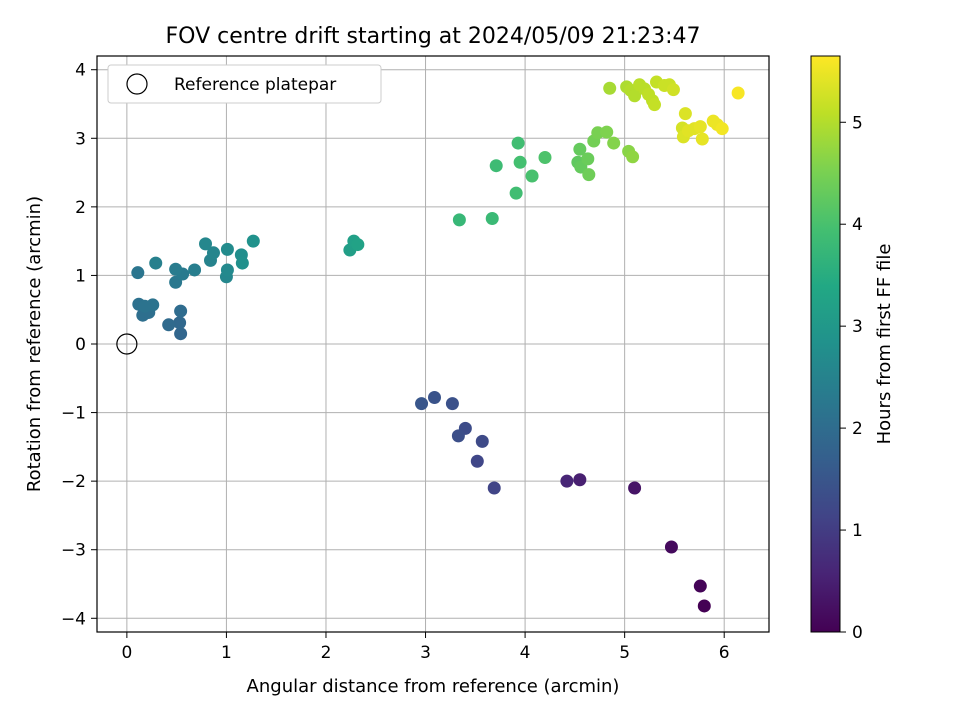 This screenshot has height=720, width=960. I want to click on colorbar-tick-label: 5, so click(857, 123).